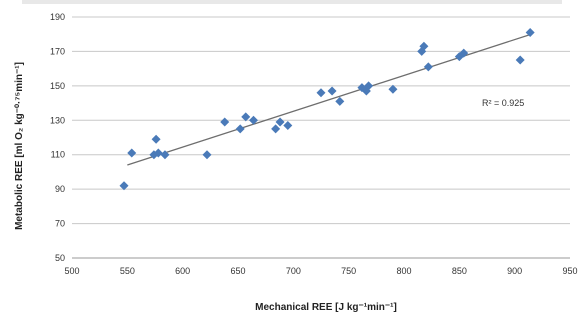  What do you see at coordinates (326, 307) in the screenshot?
I see `x-axis-title: Mechanical REE [J kg⁻¹min⁻¹]` at bounding box center [326, 307].